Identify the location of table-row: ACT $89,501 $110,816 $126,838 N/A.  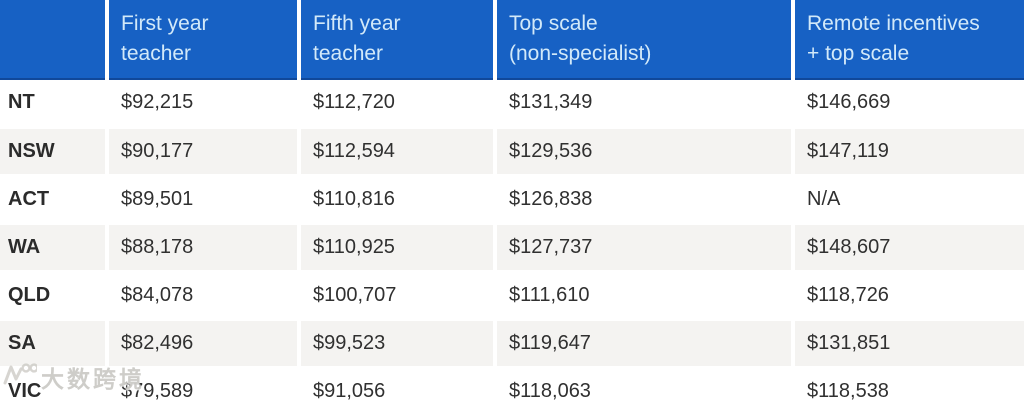
(512, 200).